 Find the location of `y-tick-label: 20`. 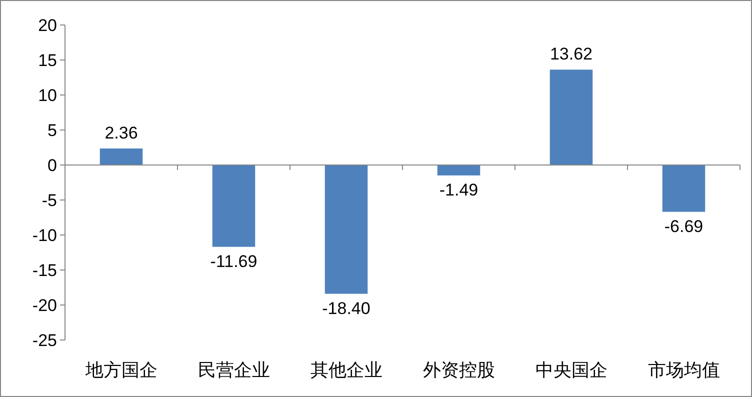

y-tick-label: 20 is located at coordinates (47, 25).